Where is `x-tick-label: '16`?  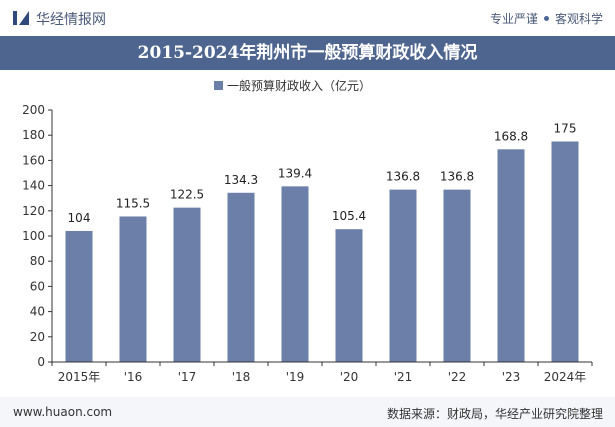 x-tick-label: '16 is located at coordinates (133, 377).